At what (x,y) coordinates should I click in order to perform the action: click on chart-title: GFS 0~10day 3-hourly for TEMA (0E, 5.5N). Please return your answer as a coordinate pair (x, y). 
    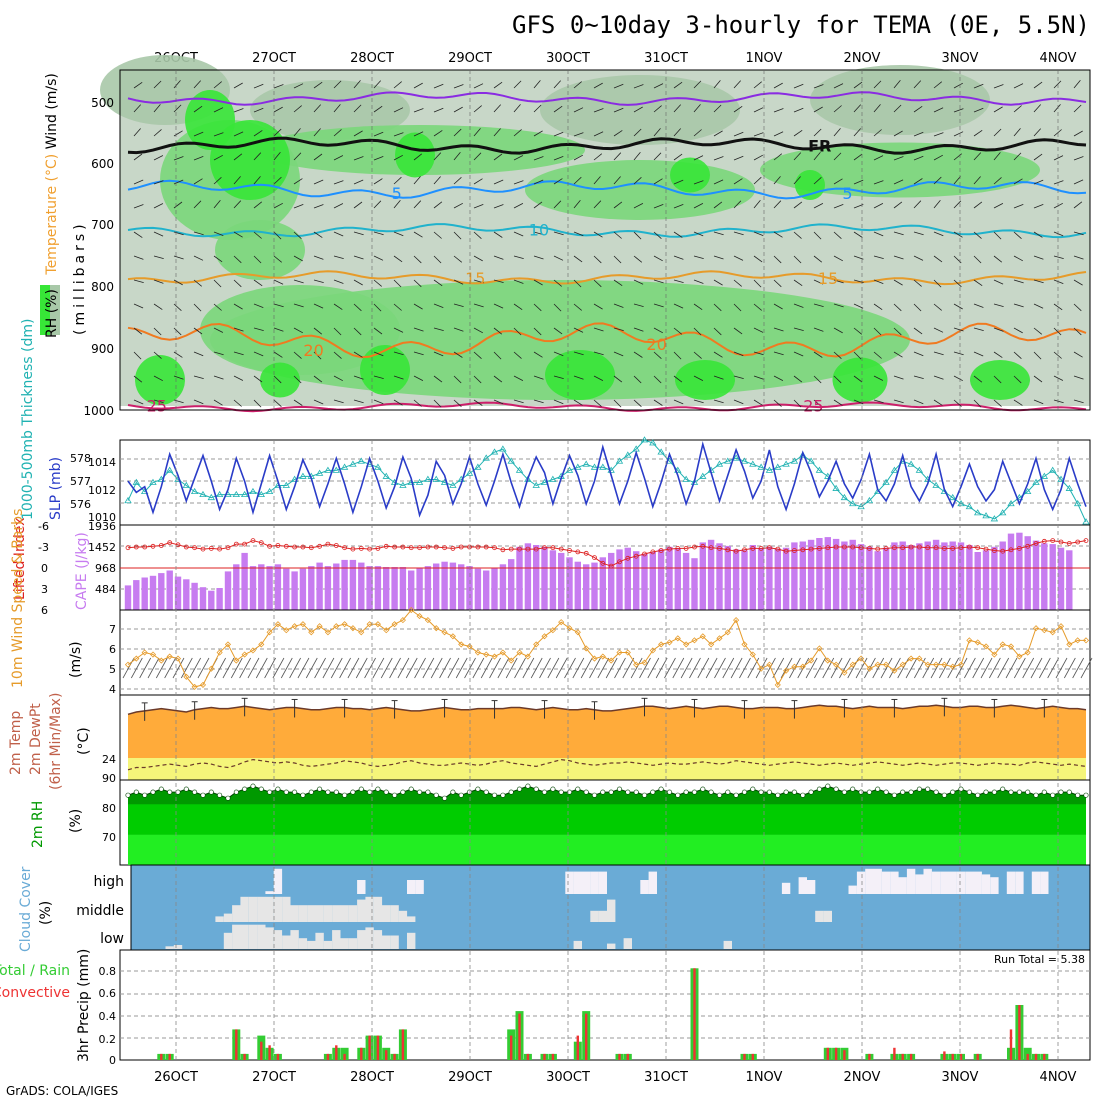
    Looking at the image, I should click on (801, 25).